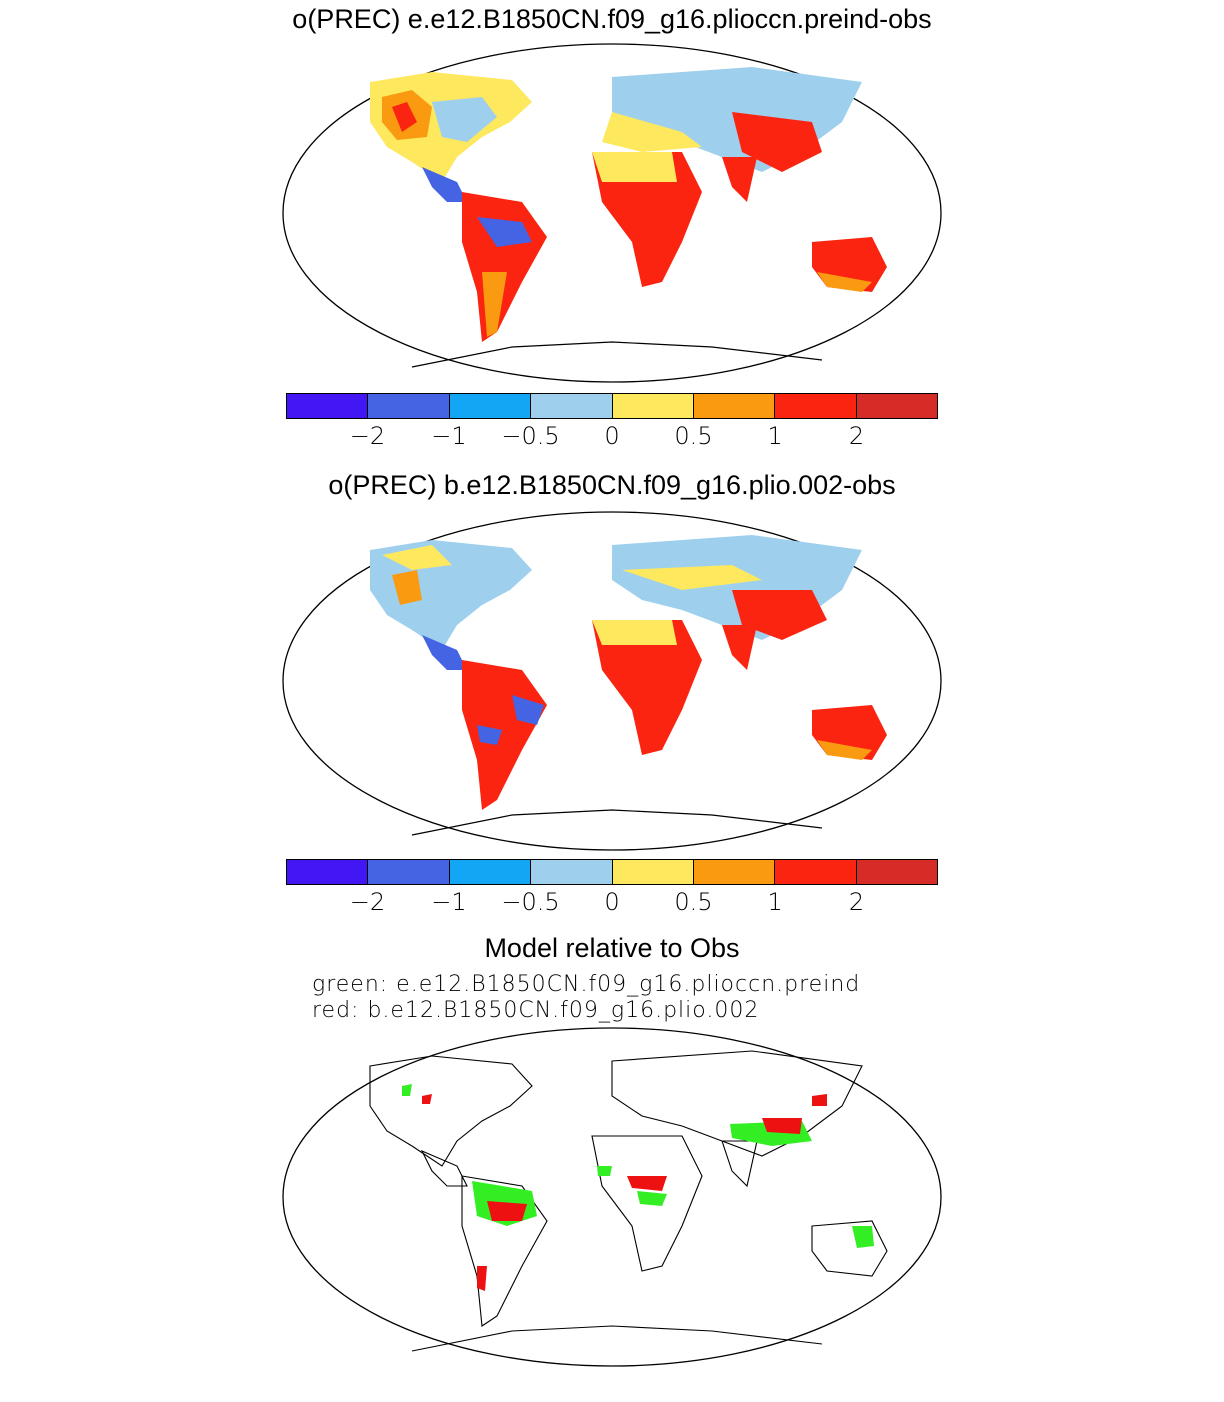 The width and height of the screenshot is (1224, 1402). I want to click on relative-regions, so click(638, 1187).